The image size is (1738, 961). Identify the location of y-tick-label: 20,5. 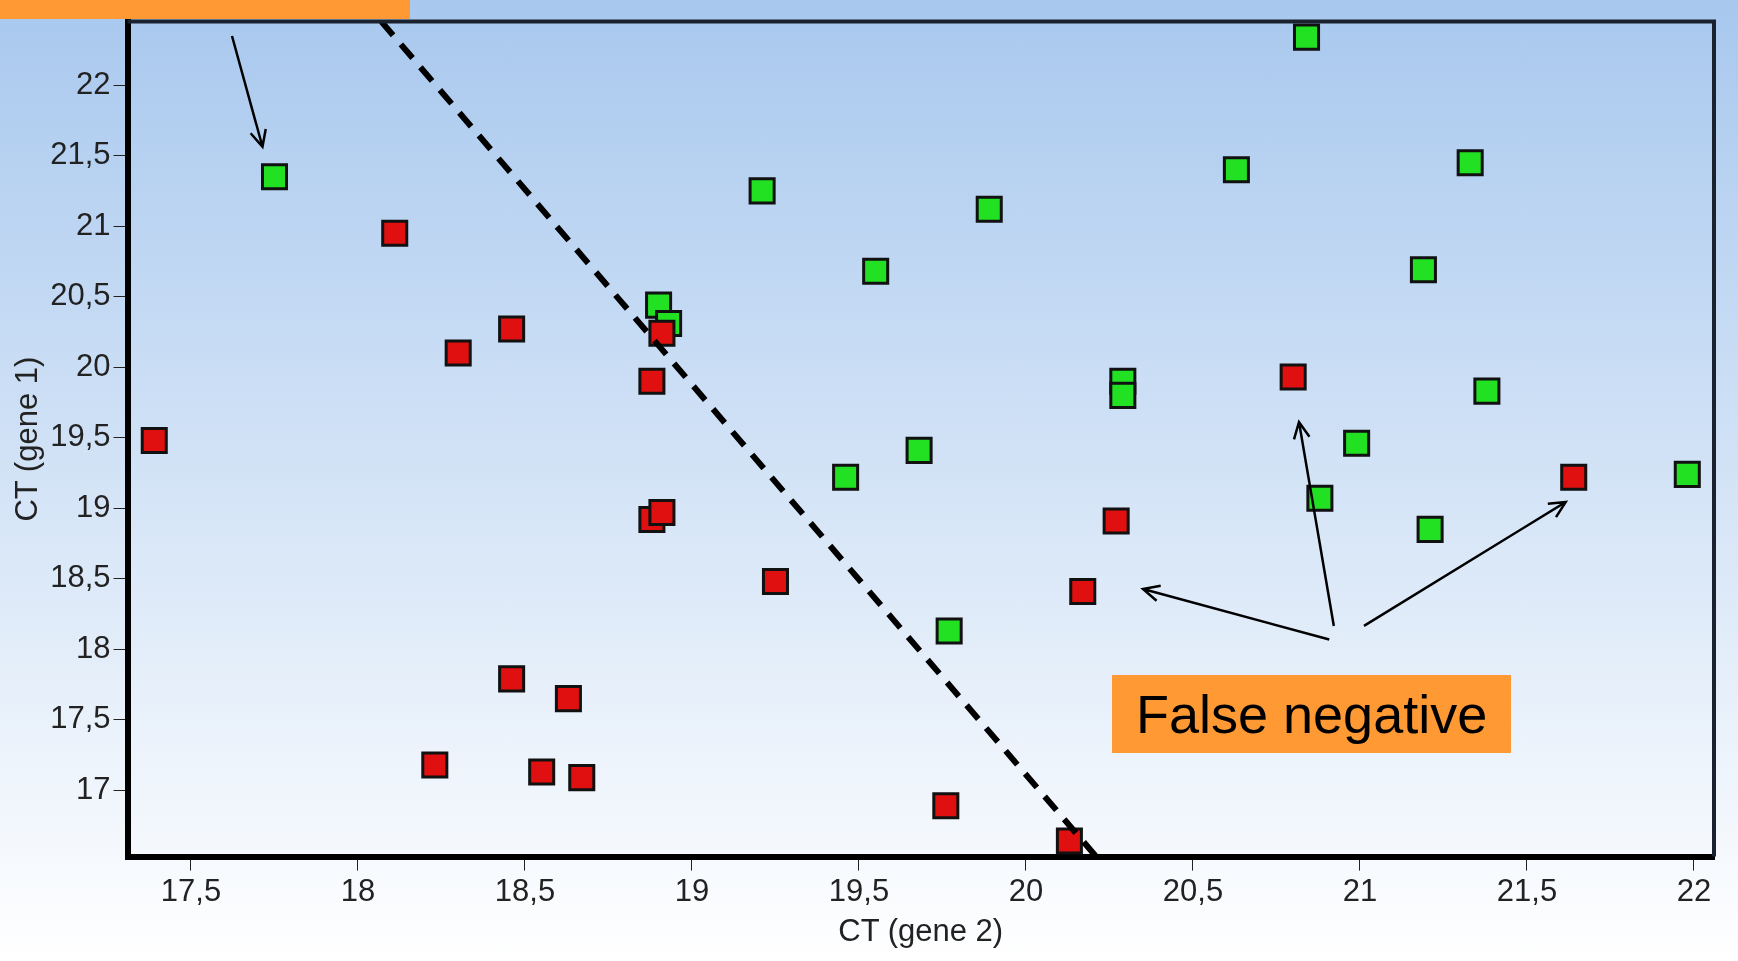
(80, 295).